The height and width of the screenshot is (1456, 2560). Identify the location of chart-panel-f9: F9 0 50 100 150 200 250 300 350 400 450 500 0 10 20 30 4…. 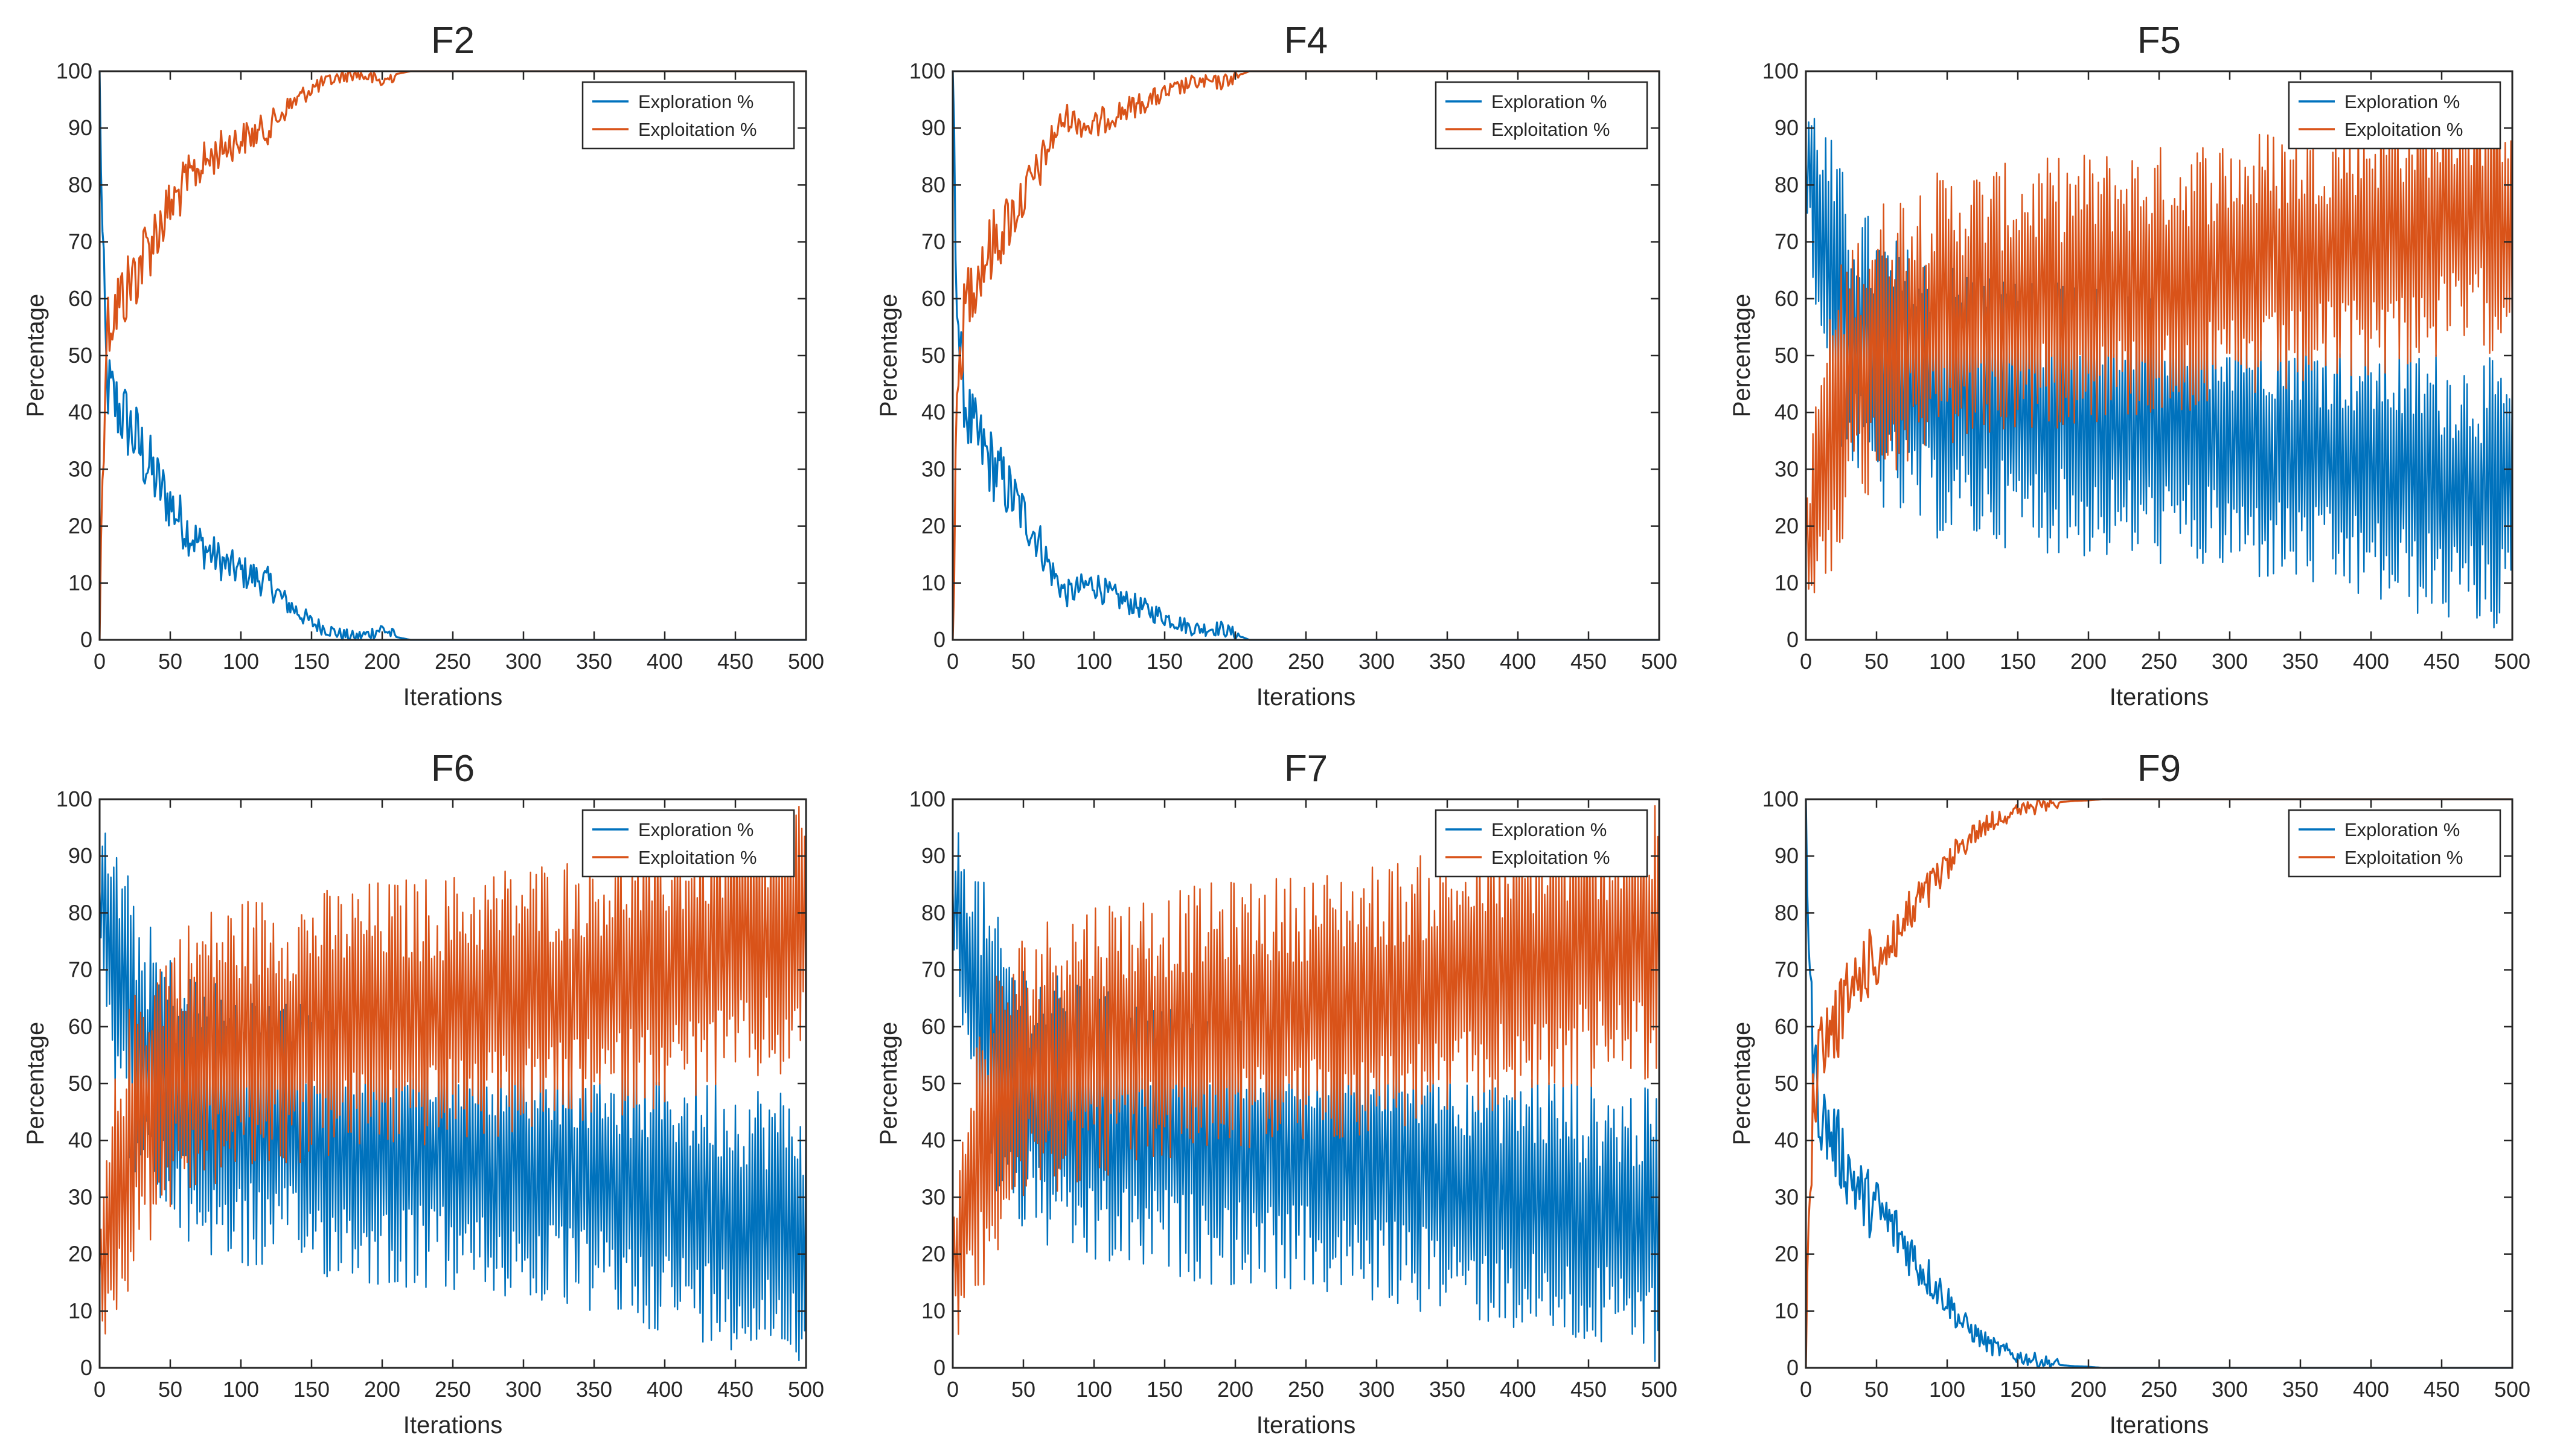
(2129, 1093).